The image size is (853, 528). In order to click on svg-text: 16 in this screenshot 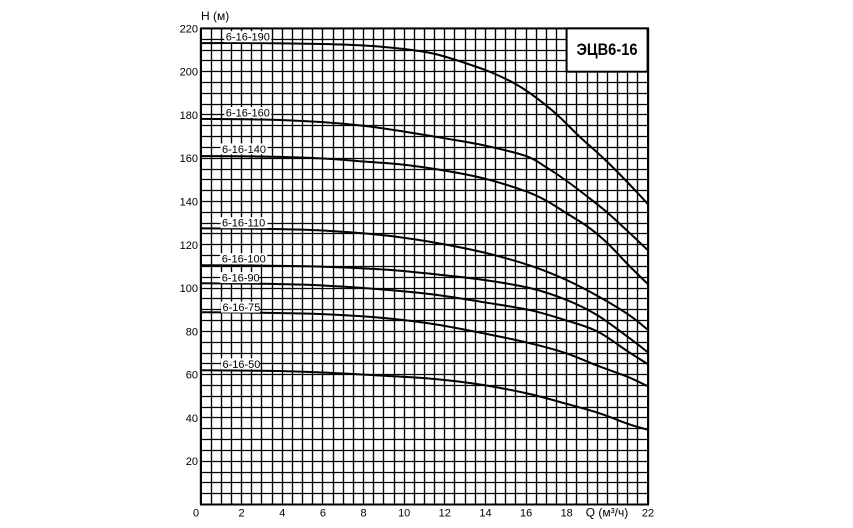, I will do `click(526, 514)`.